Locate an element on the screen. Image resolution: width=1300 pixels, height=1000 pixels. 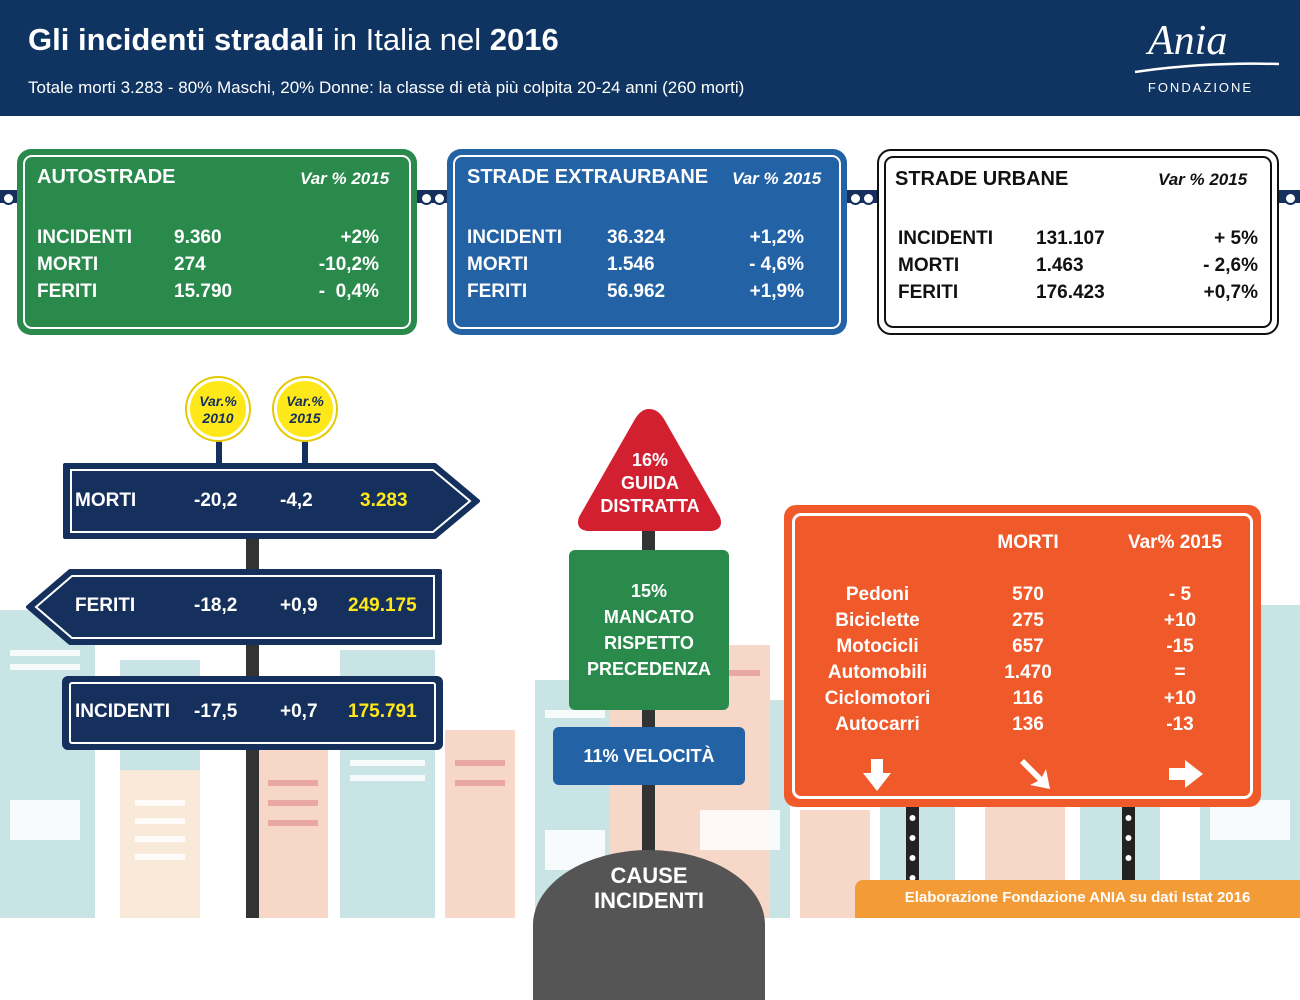
vehicle-var: -15 is located at coordinates (1180, 646).